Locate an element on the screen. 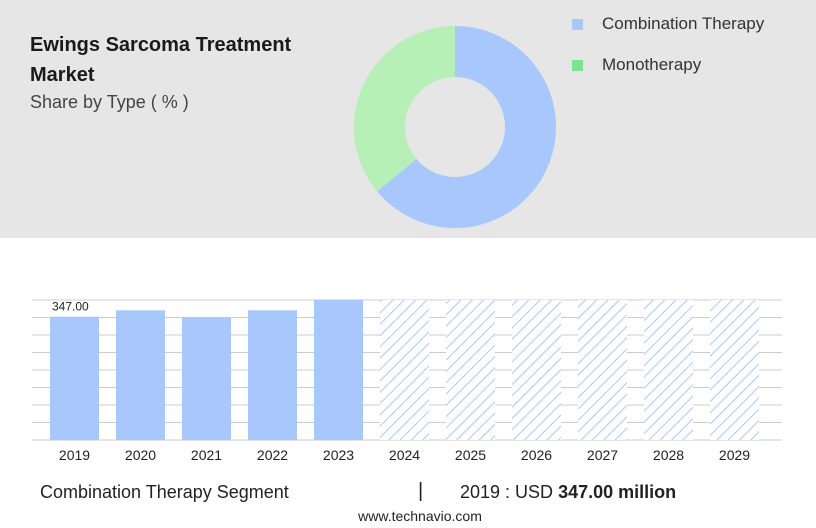 This screenshot has width=816, height=528. x-tick-label: 2023 is located at coordinates (338, 455).